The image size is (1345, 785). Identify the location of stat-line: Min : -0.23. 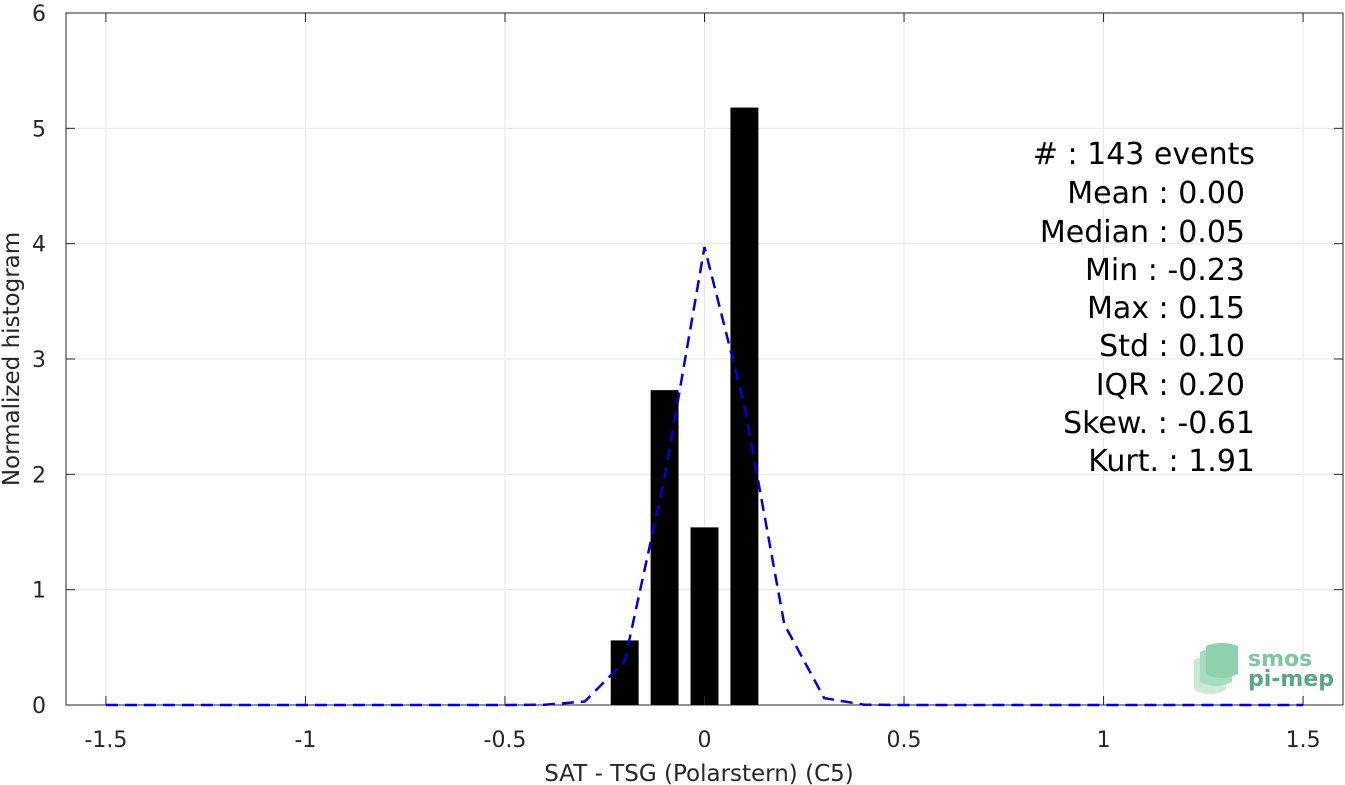
(1165, 270).